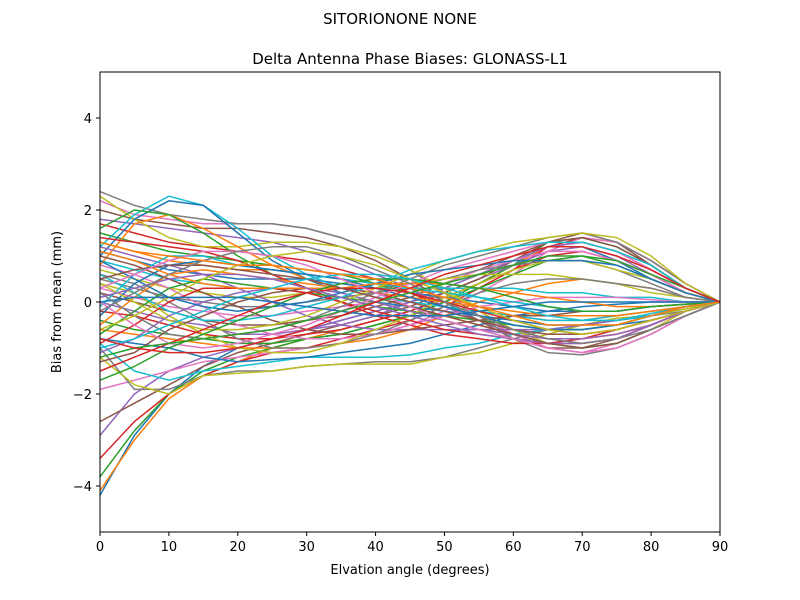  Describe the element at coordinates (238, 547) in the screenshot. I see `x-tick-label: 20` at that location.